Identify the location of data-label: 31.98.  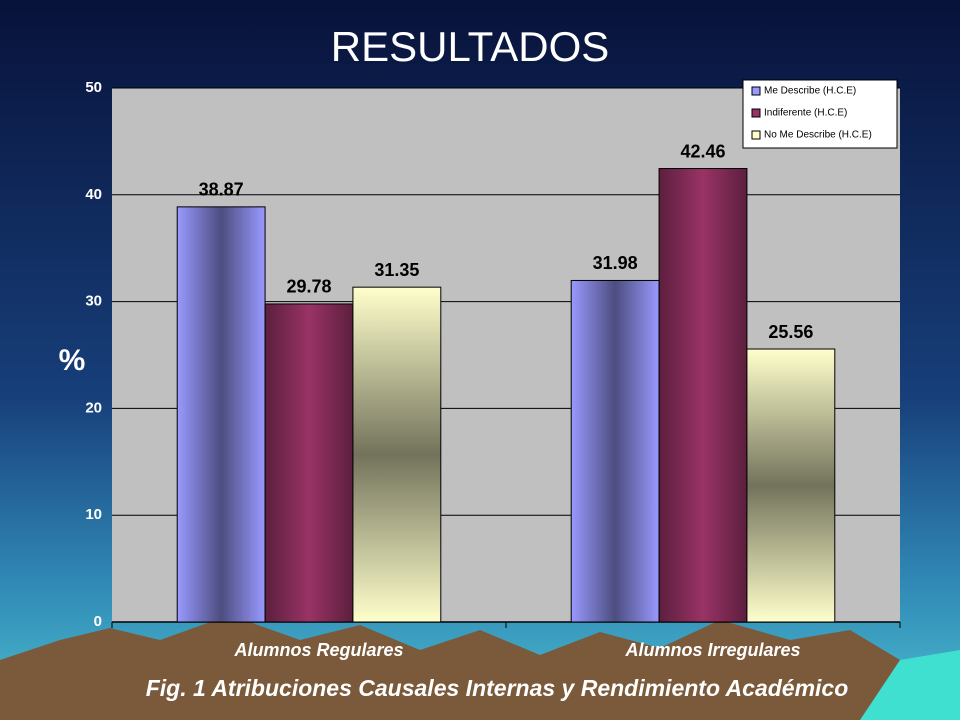
(615, 263).